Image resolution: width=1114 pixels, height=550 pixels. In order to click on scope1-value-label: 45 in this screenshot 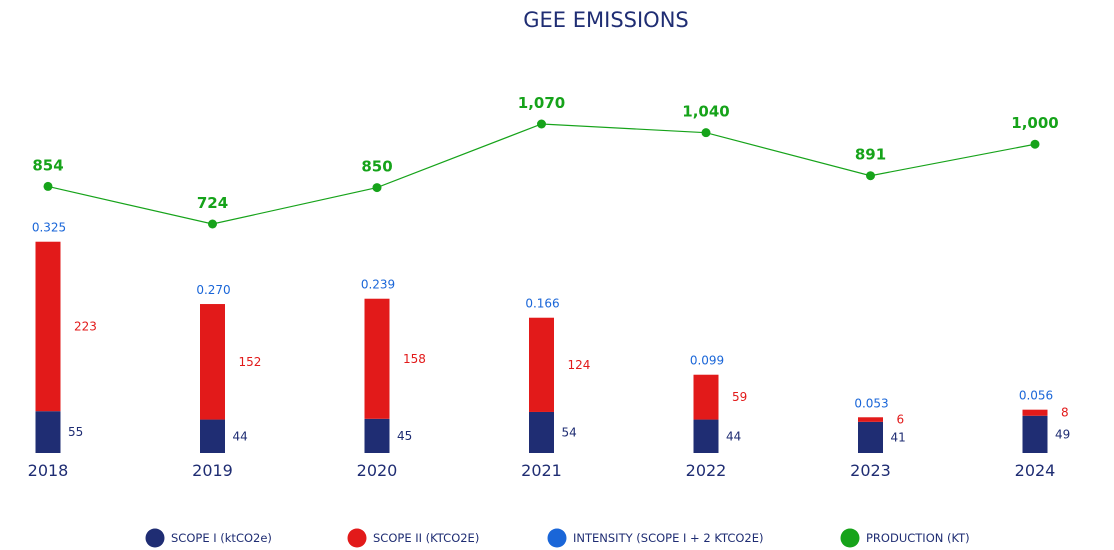, I will do `click(404, 436)`.